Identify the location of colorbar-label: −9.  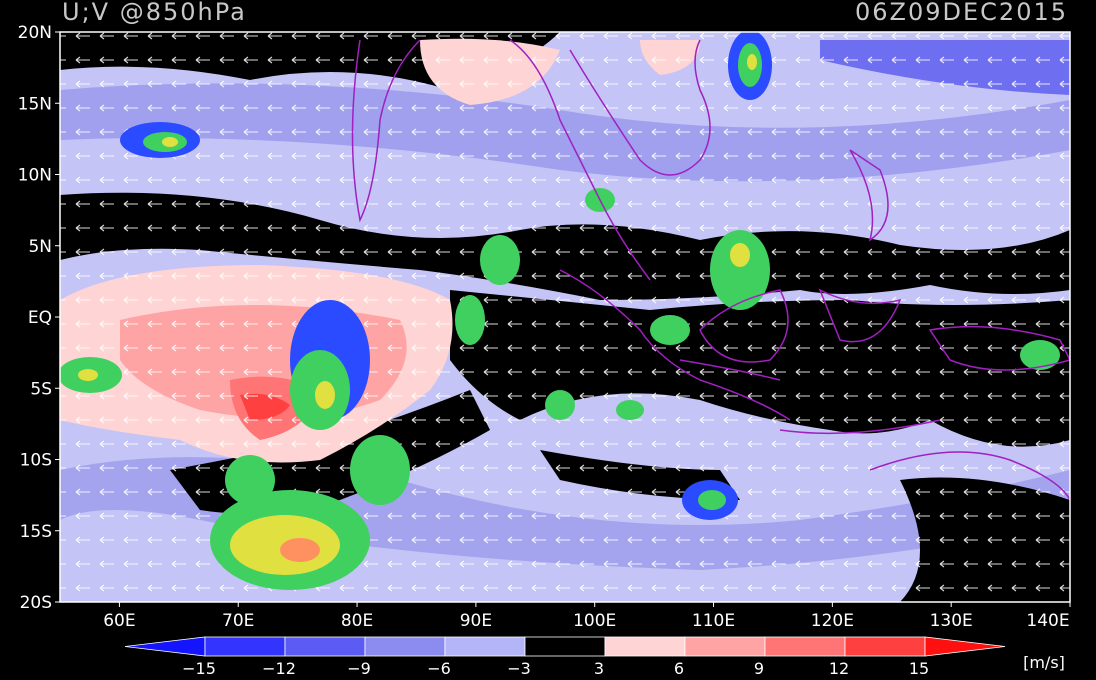
(359, 668).